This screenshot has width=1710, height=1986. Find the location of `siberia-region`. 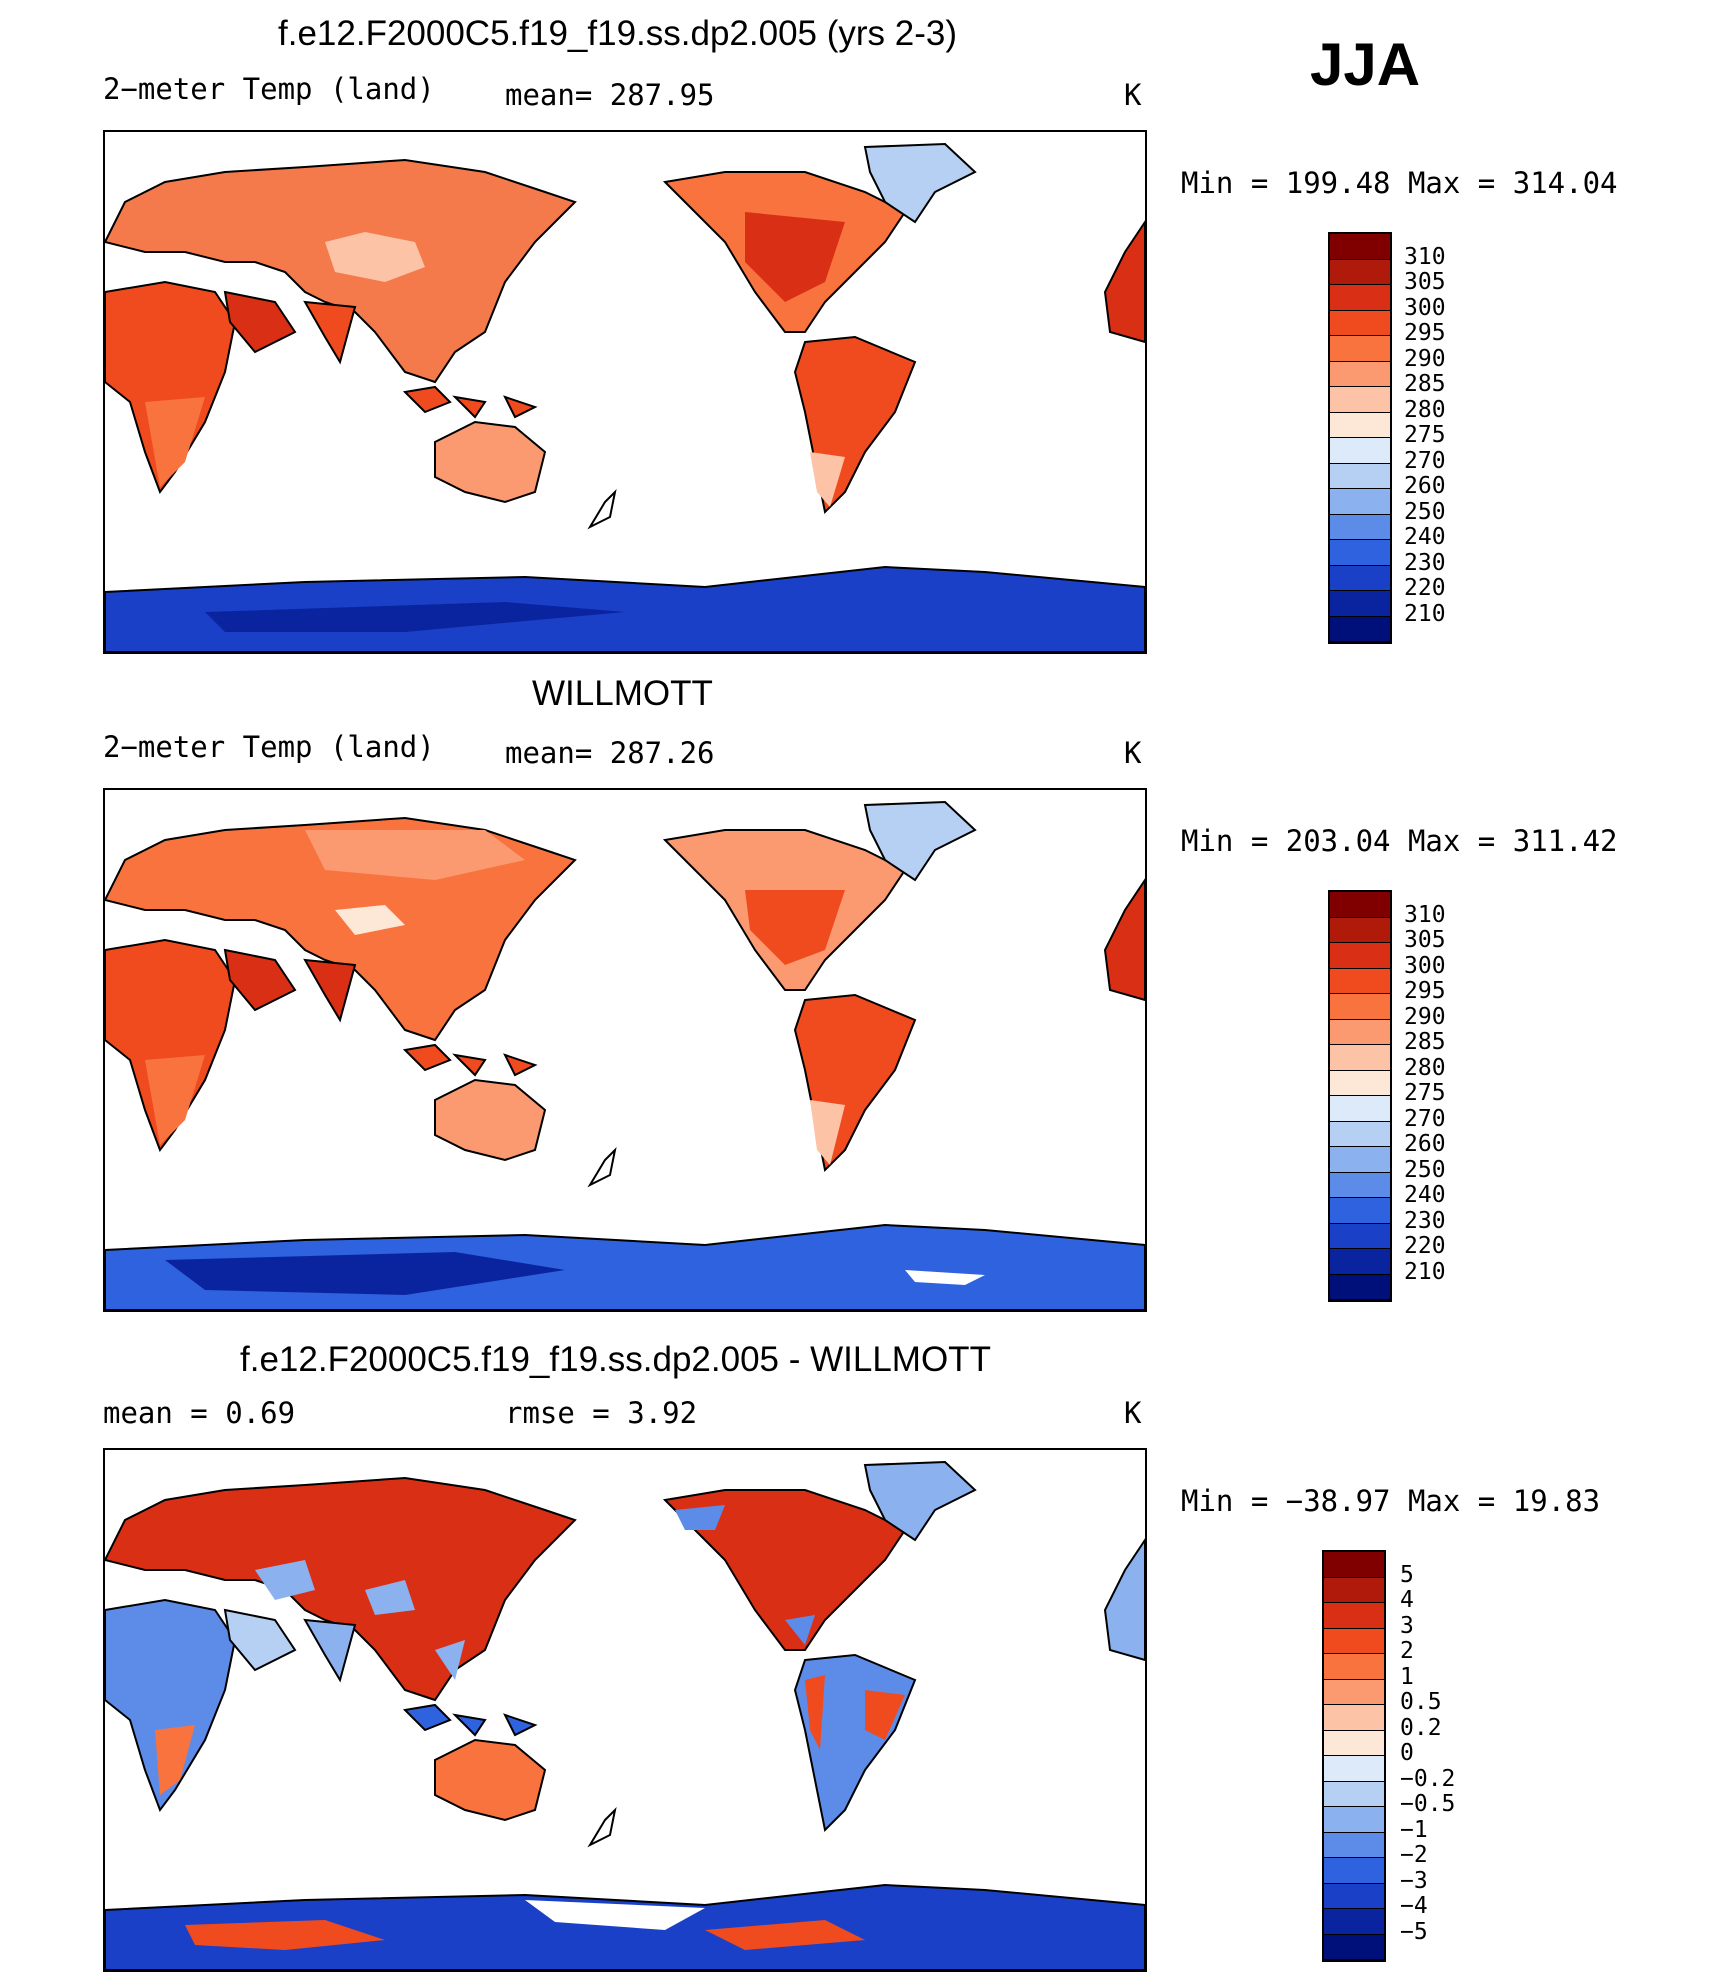

siberia-region is located at coordinates (415, 855).